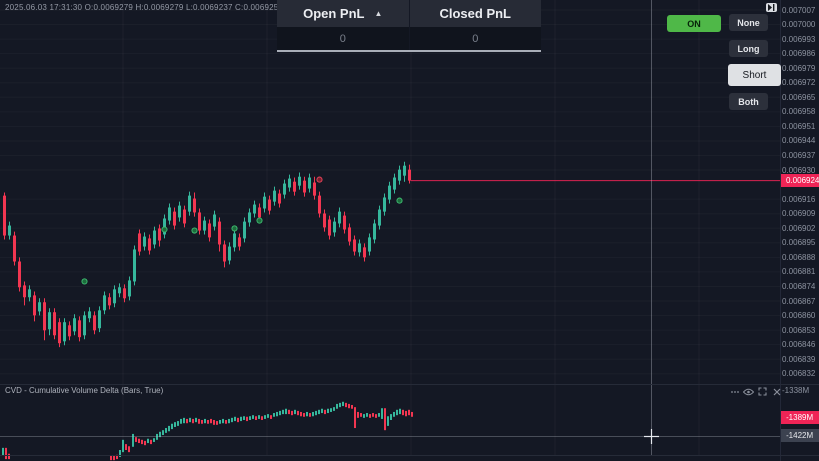 The height and width of the screenshot is (461, 819). What do you see at coordinates (475, 38) in the screenshot?
I see `closed-pnl-value: 0` at bounding box center [475, 38].